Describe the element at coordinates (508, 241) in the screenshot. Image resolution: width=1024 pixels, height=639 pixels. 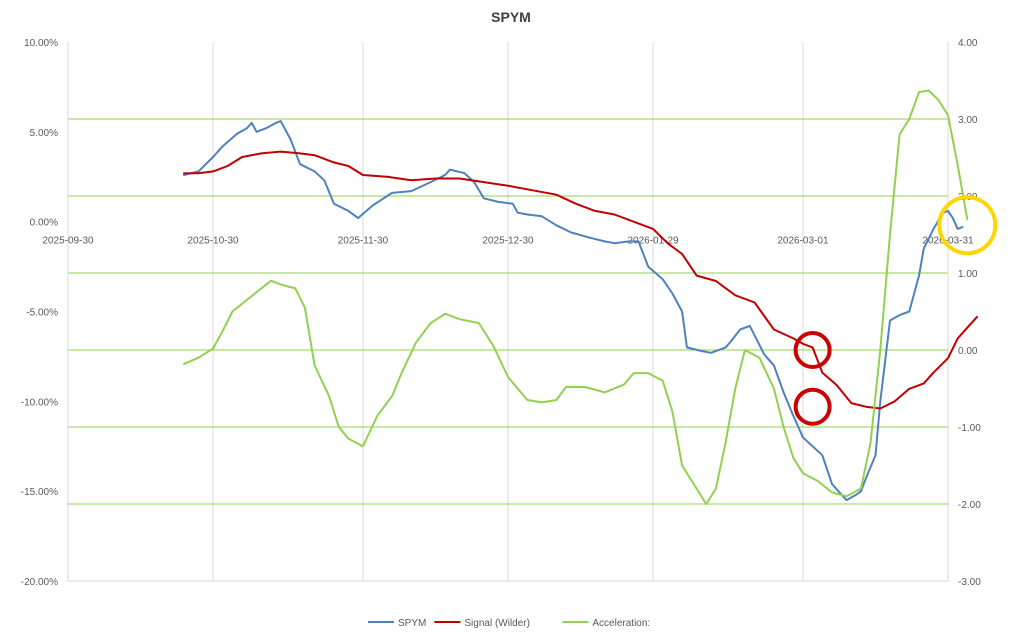
I see `x-tick-label: 2025-12-30` at that location.